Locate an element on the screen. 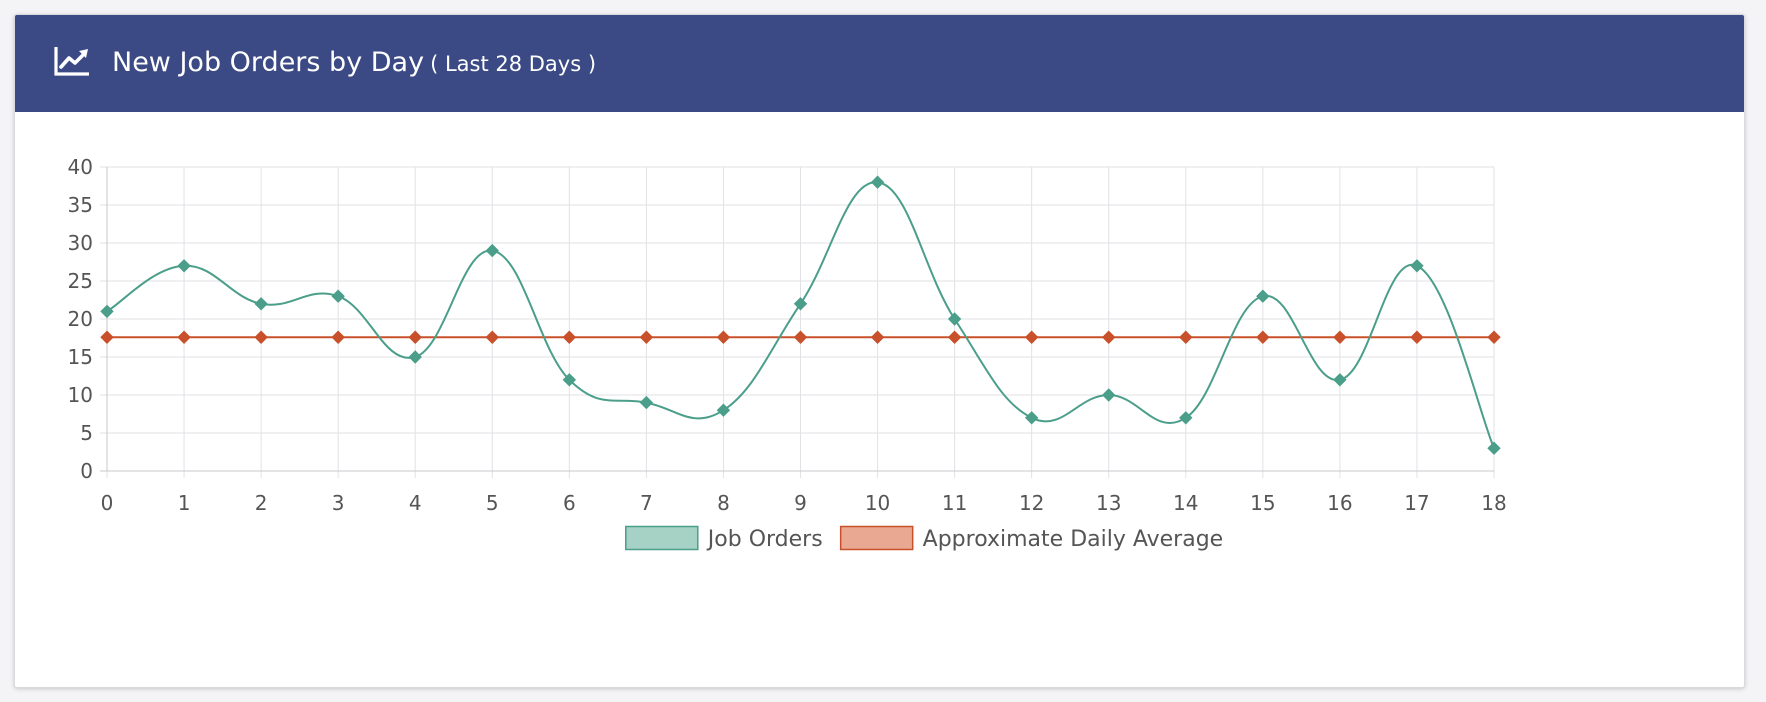 The width and height of the screenshot is (1766, 702). y-tick-labels: 0 5 10 15 20 25 30 35 40 is located at coordinates (80, 319).